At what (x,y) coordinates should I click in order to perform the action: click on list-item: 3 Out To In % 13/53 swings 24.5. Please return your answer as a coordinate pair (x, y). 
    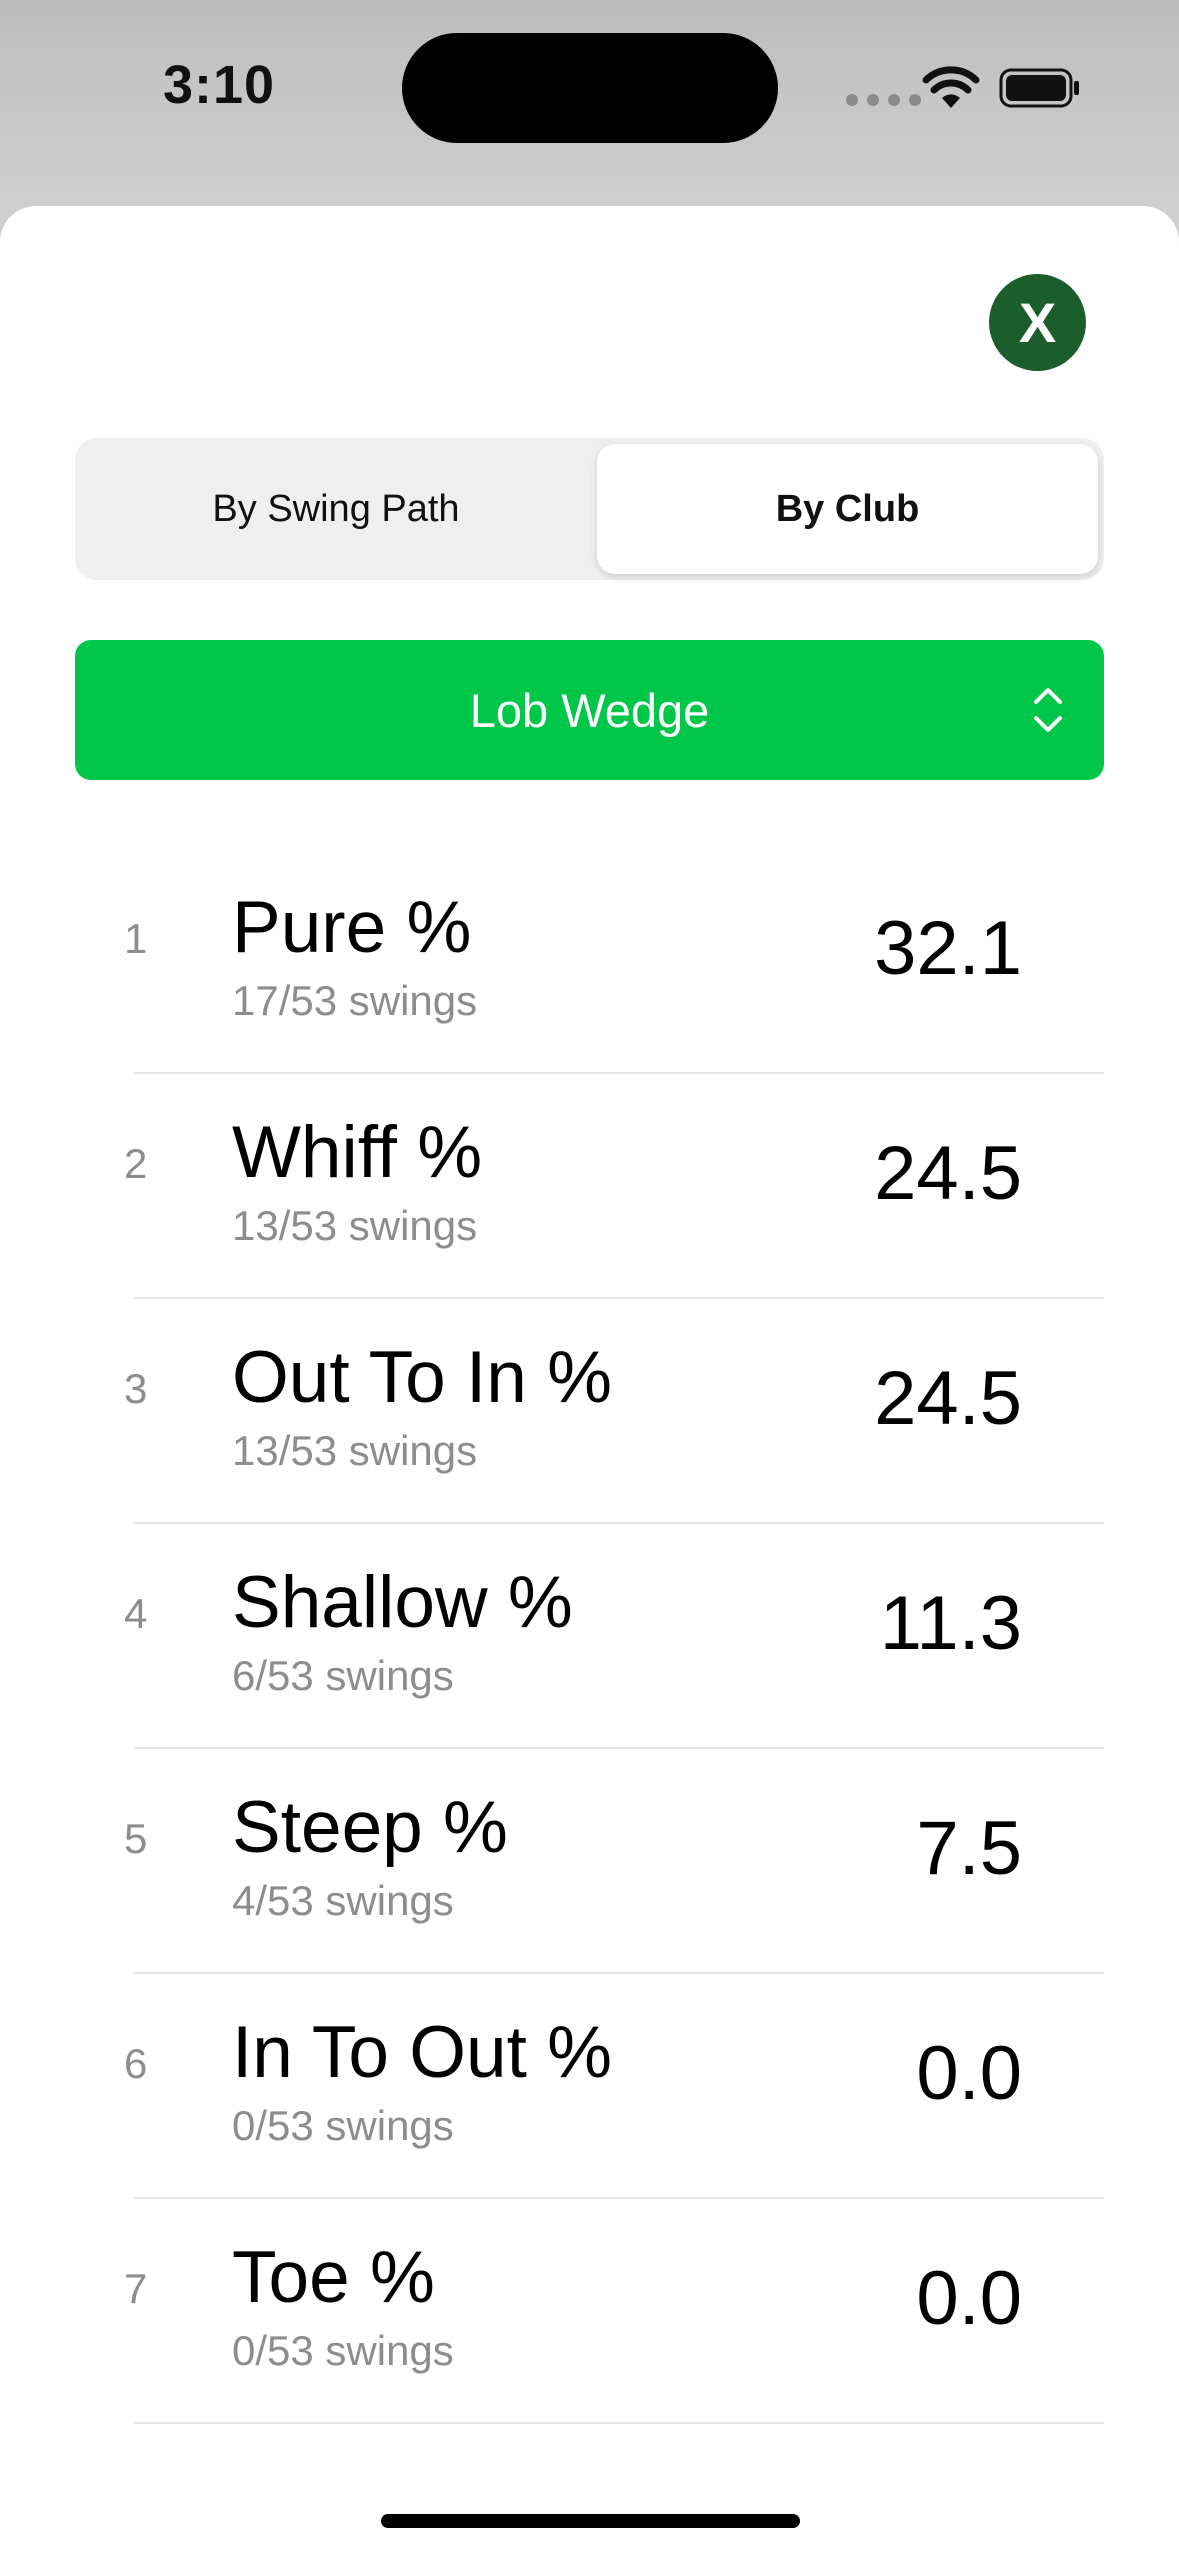
    Looking at the image, I should click on (589, 1411).